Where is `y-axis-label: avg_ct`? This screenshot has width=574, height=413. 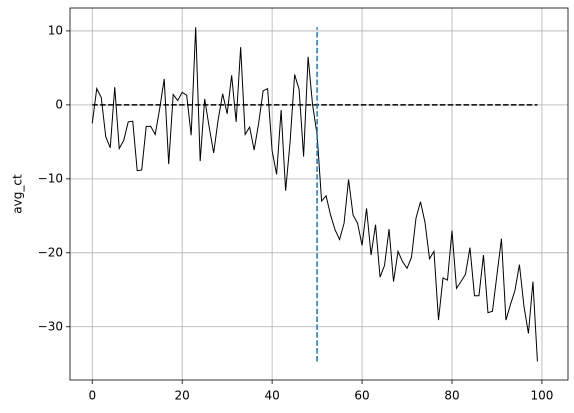 y-axis-label: avg_ct is located at coordinates (18, 194).